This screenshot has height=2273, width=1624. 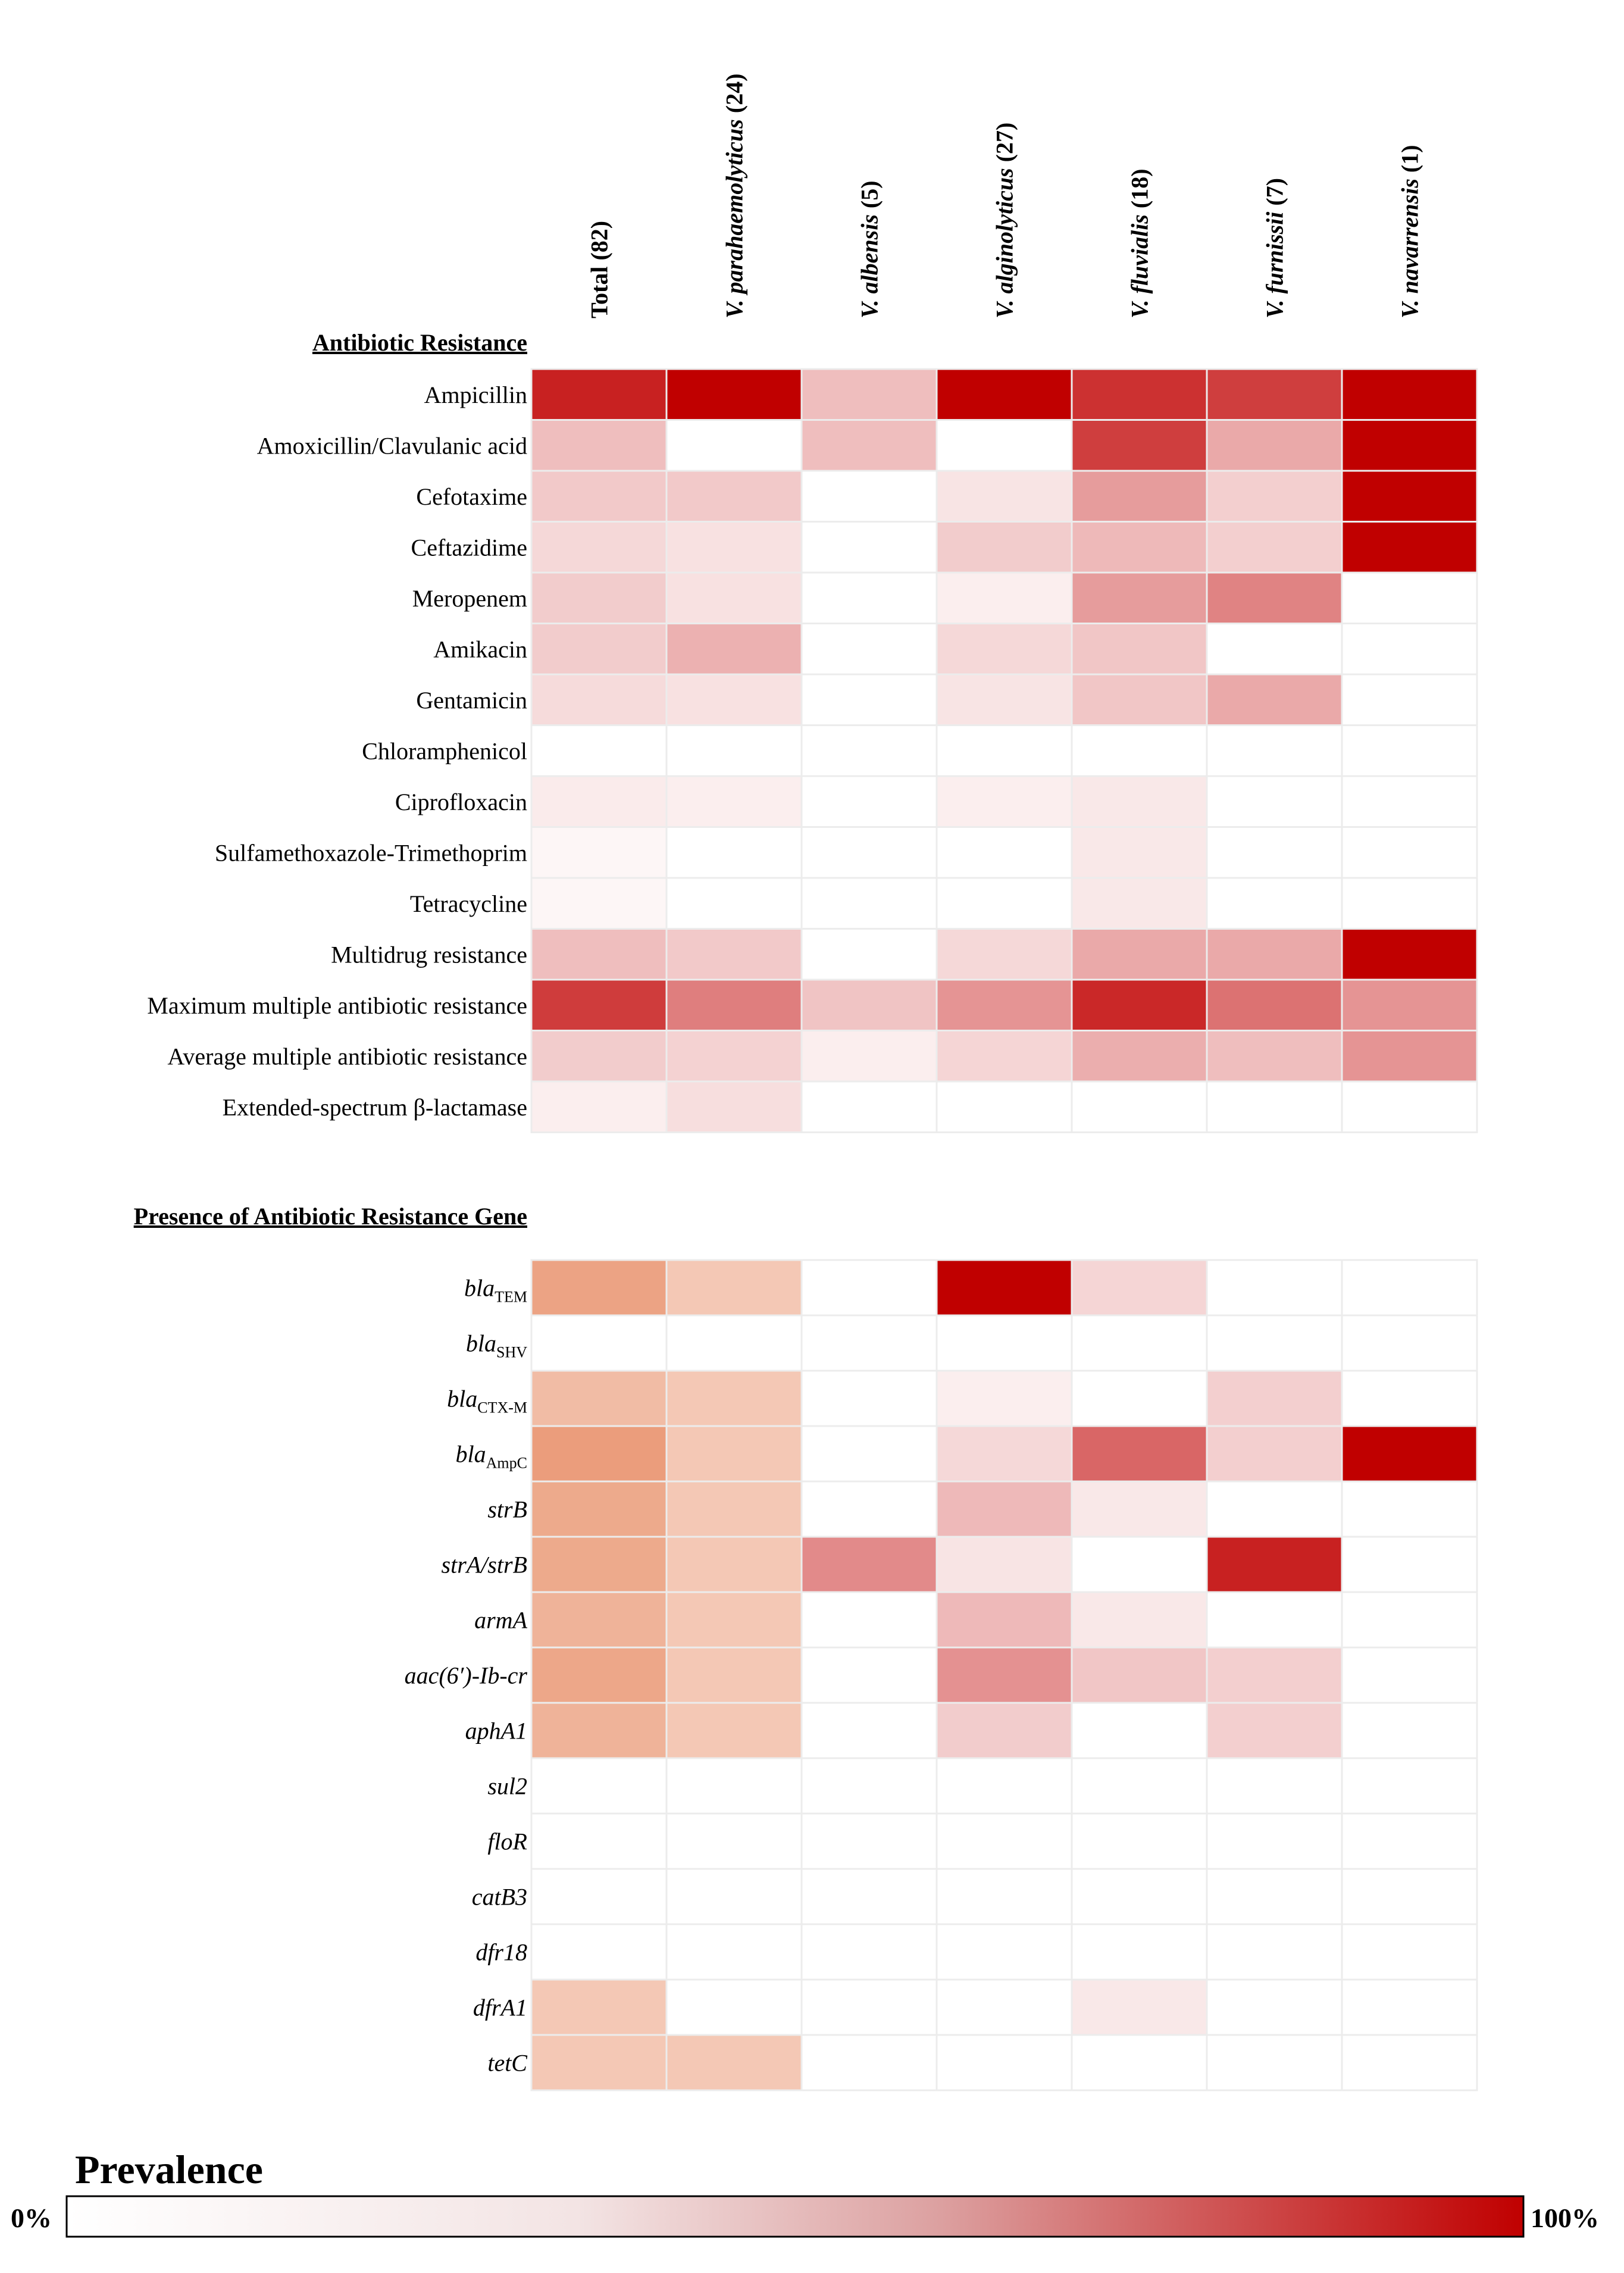 What do you see at coordinates (507, 1509) in the screenshot?
I see `row-label: strB` at bounding box center [507, 1509].